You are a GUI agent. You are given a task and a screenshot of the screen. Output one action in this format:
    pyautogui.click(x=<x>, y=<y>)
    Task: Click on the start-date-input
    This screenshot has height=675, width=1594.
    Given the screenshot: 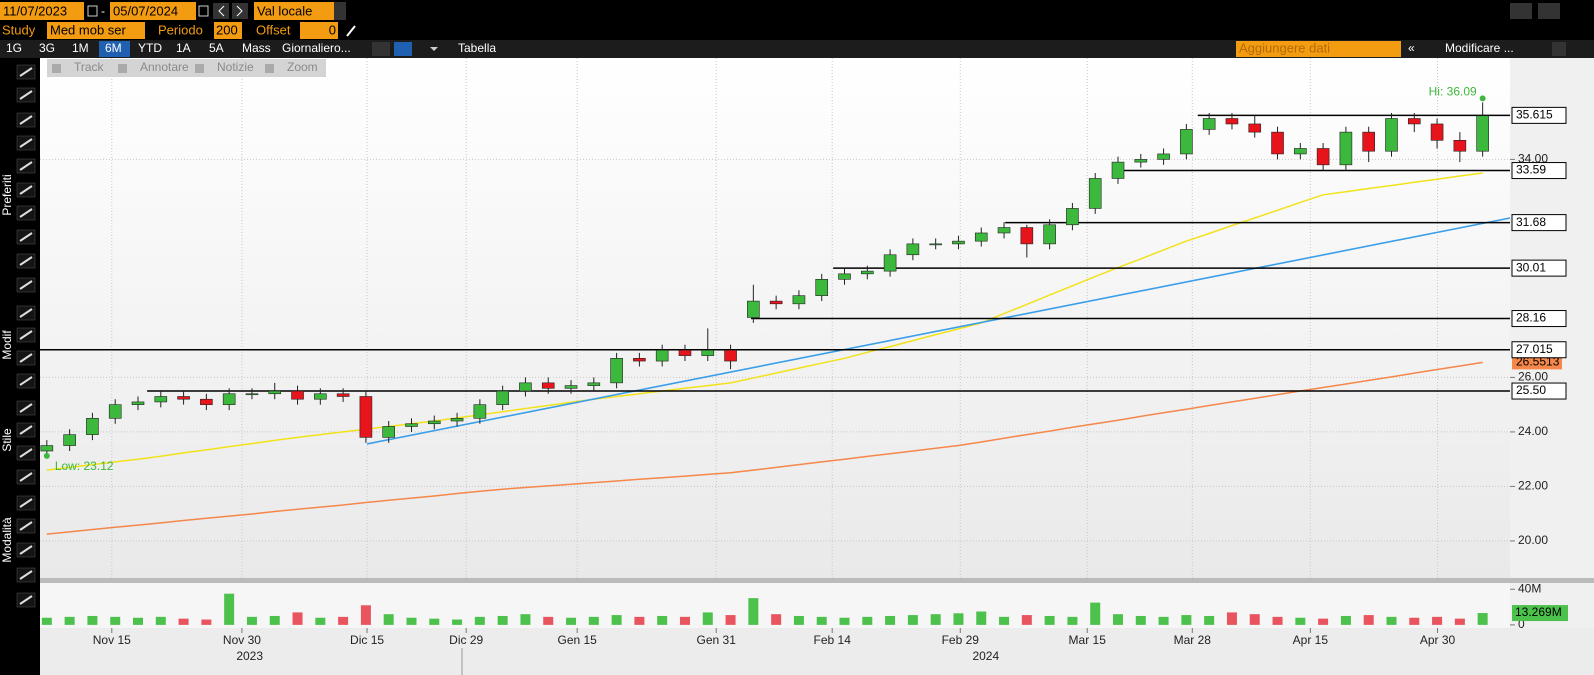 What is the action you would take?
    pyautogui.click(x=42, y=11)
    